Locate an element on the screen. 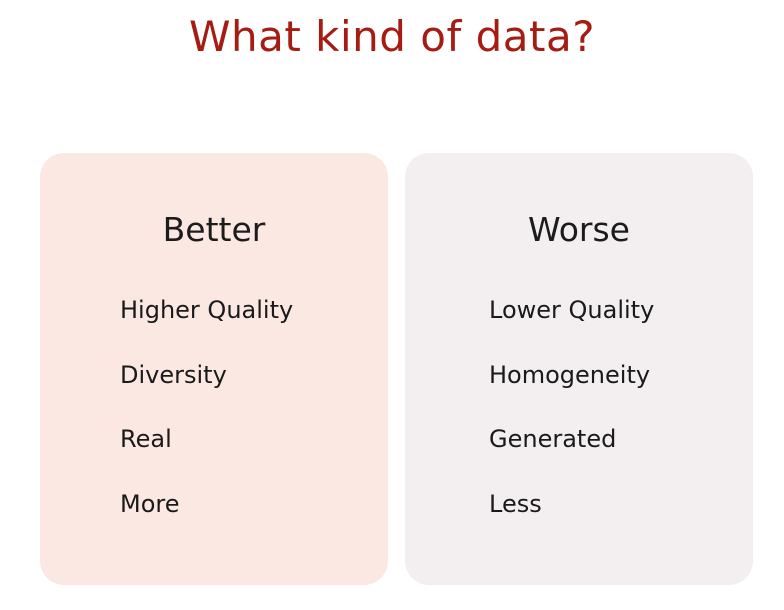 The width and height of the screenshot is (784, 610). better-item: Real is located at coordinates (146, 439).